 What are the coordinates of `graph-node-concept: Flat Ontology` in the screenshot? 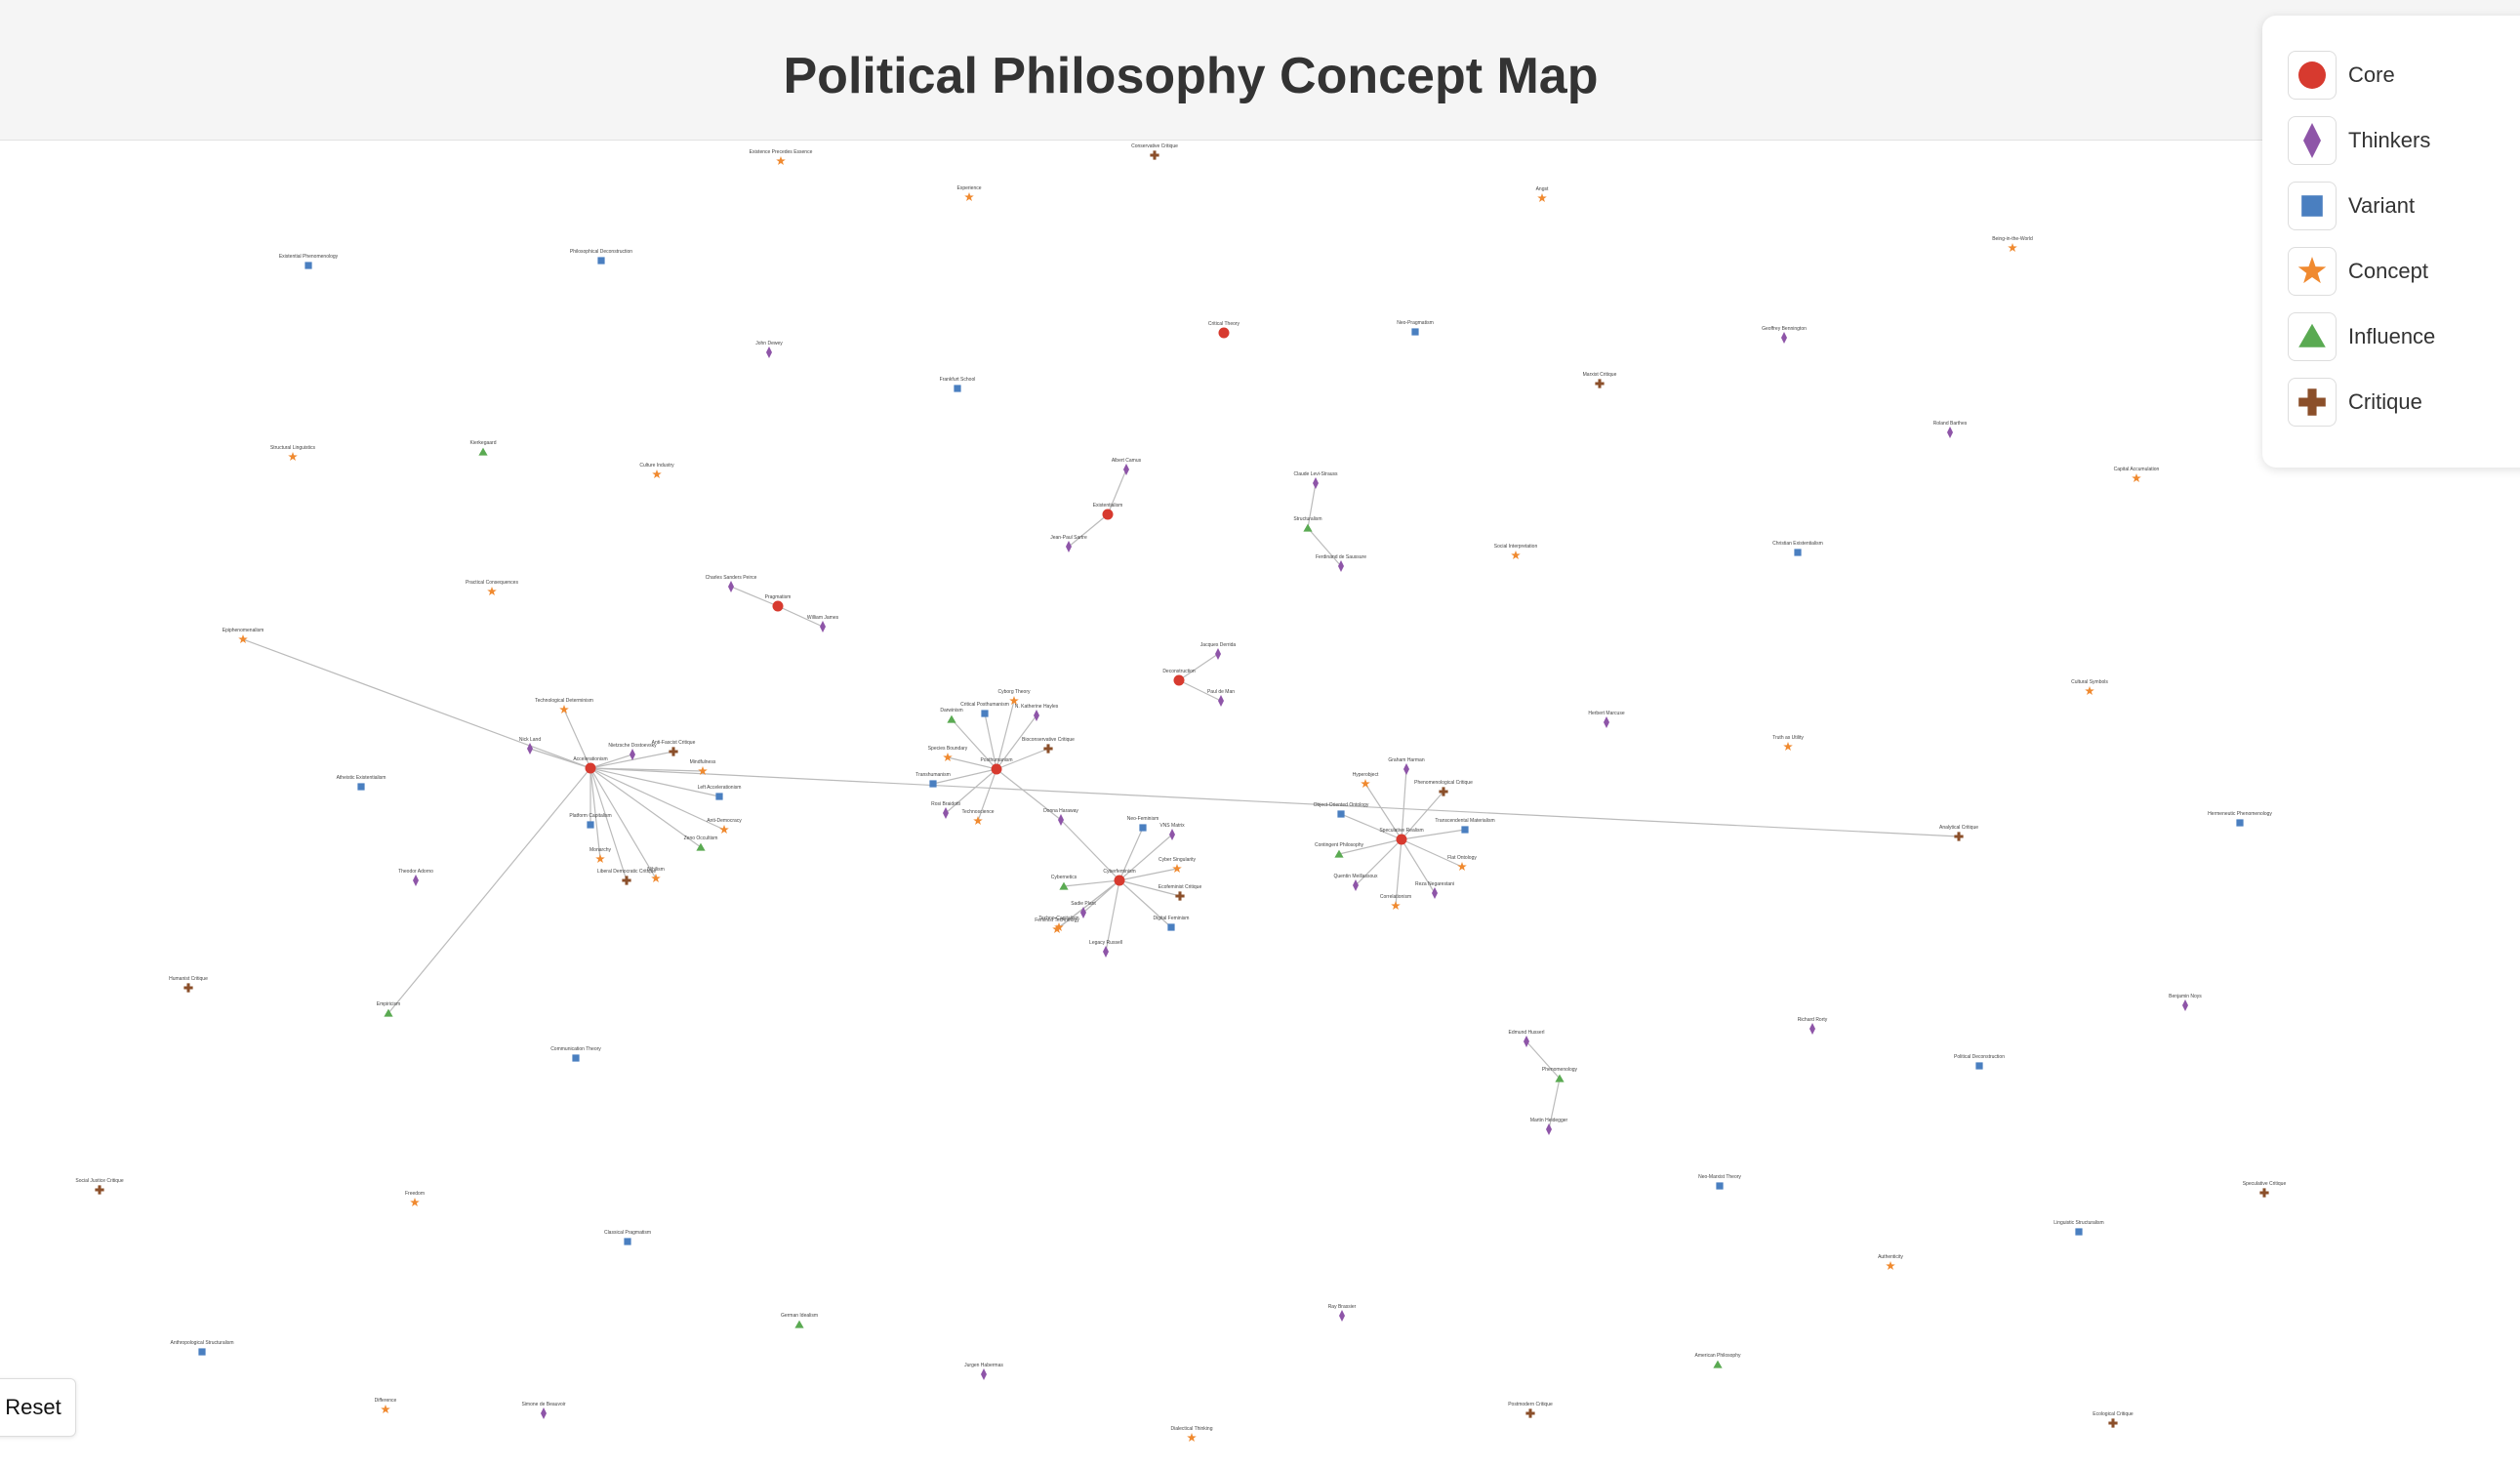 It's located at (1462, 863).